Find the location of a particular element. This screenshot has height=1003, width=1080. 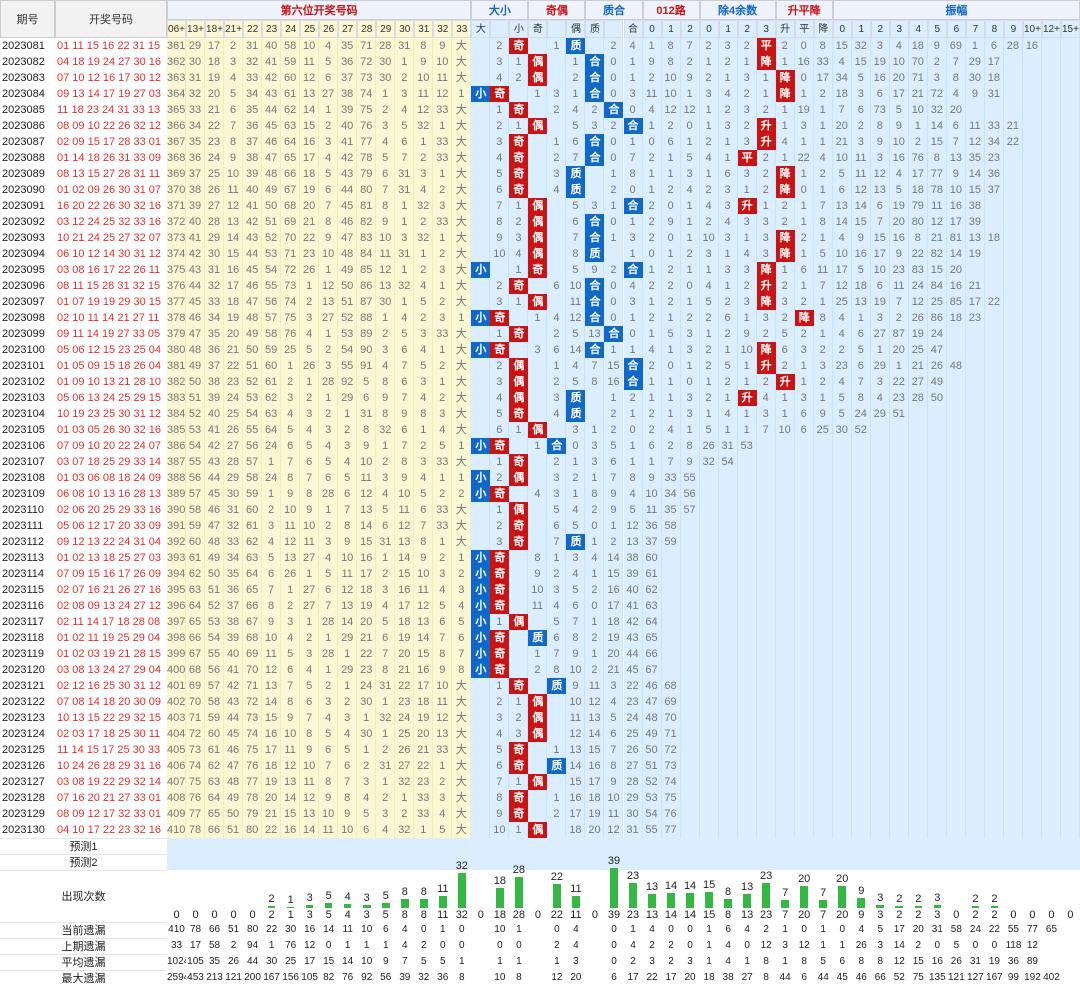

data-cell: 24 is located at coordinates (215, 158).